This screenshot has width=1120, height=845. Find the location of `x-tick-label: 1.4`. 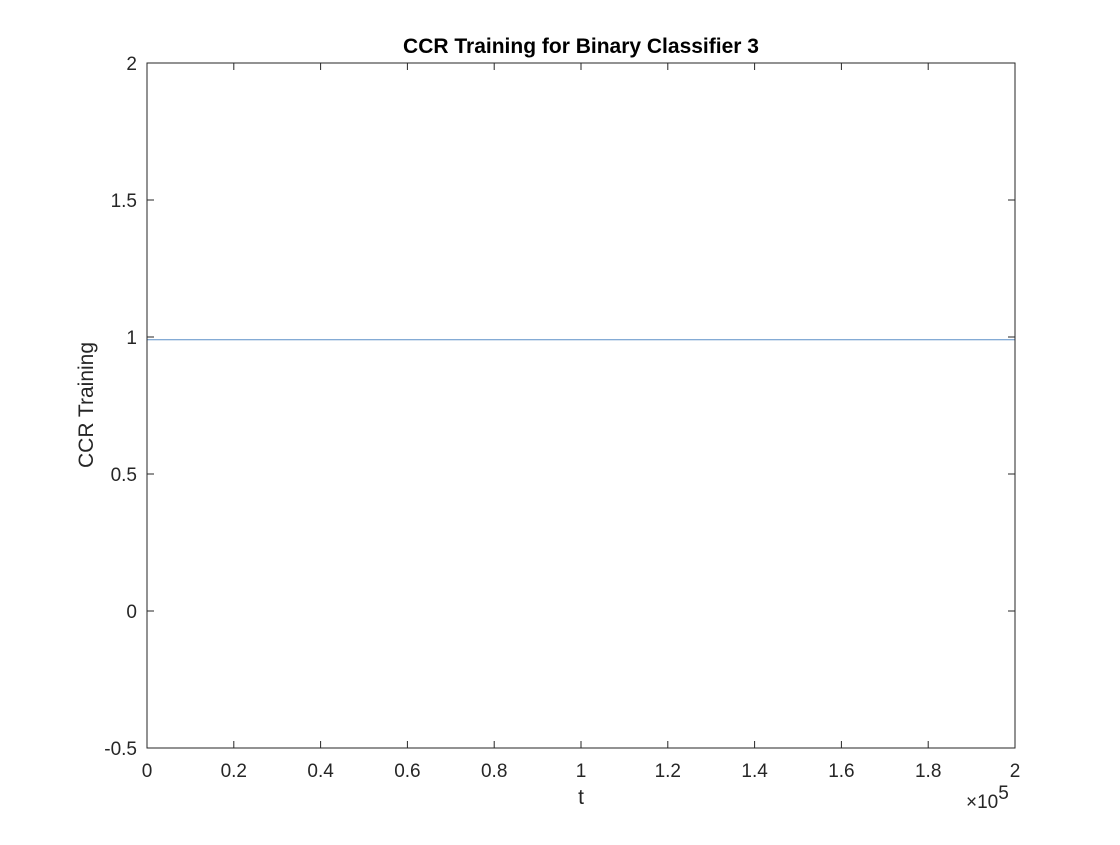

x-tick-label: 1.4 is located at coordinates (754, 771).